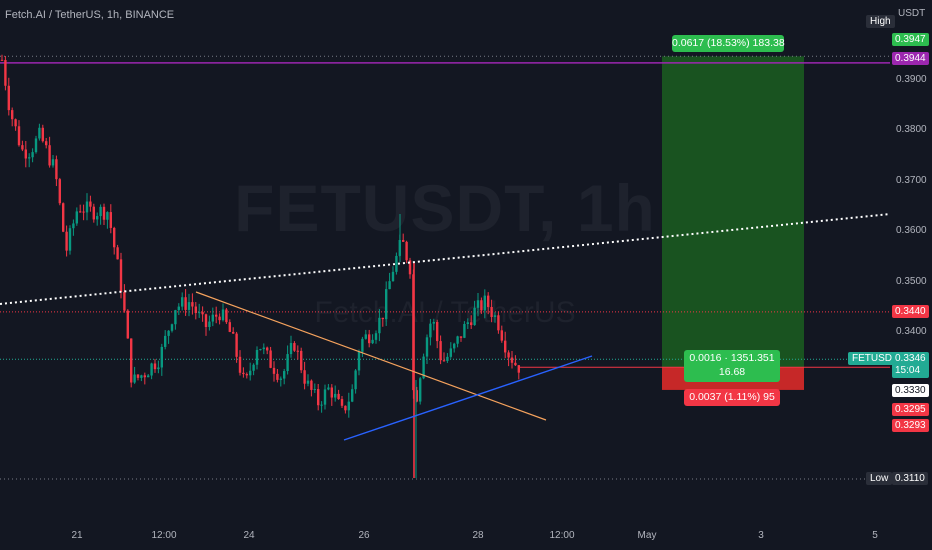  I want to click on last-price: 0.3346, so click(910, 358).